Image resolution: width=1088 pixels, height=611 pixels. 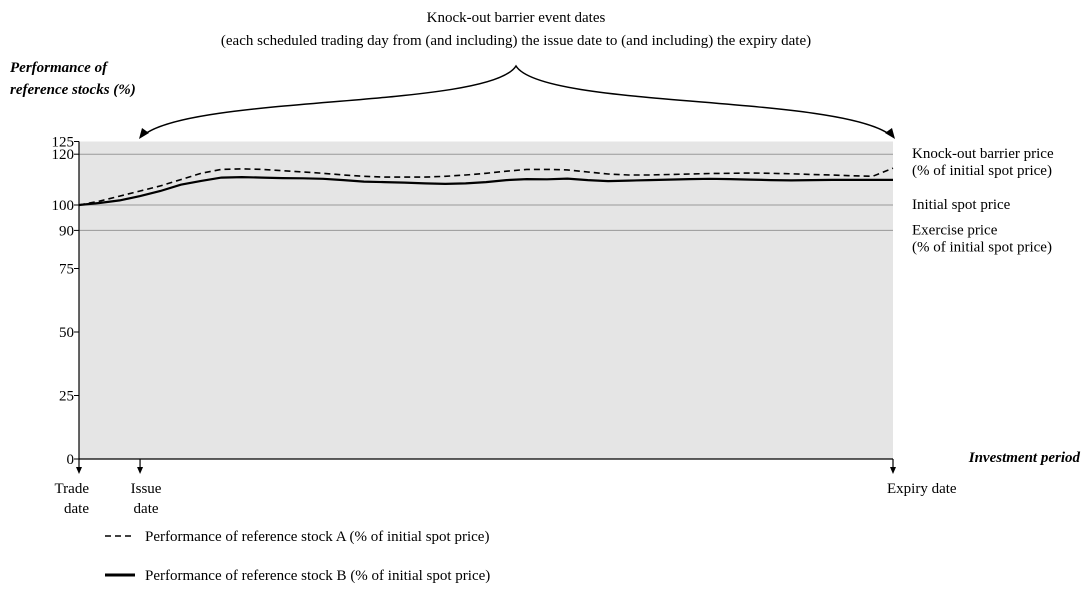 I want to click on y-axis-label: Performance of, so click(x=59, y=68).